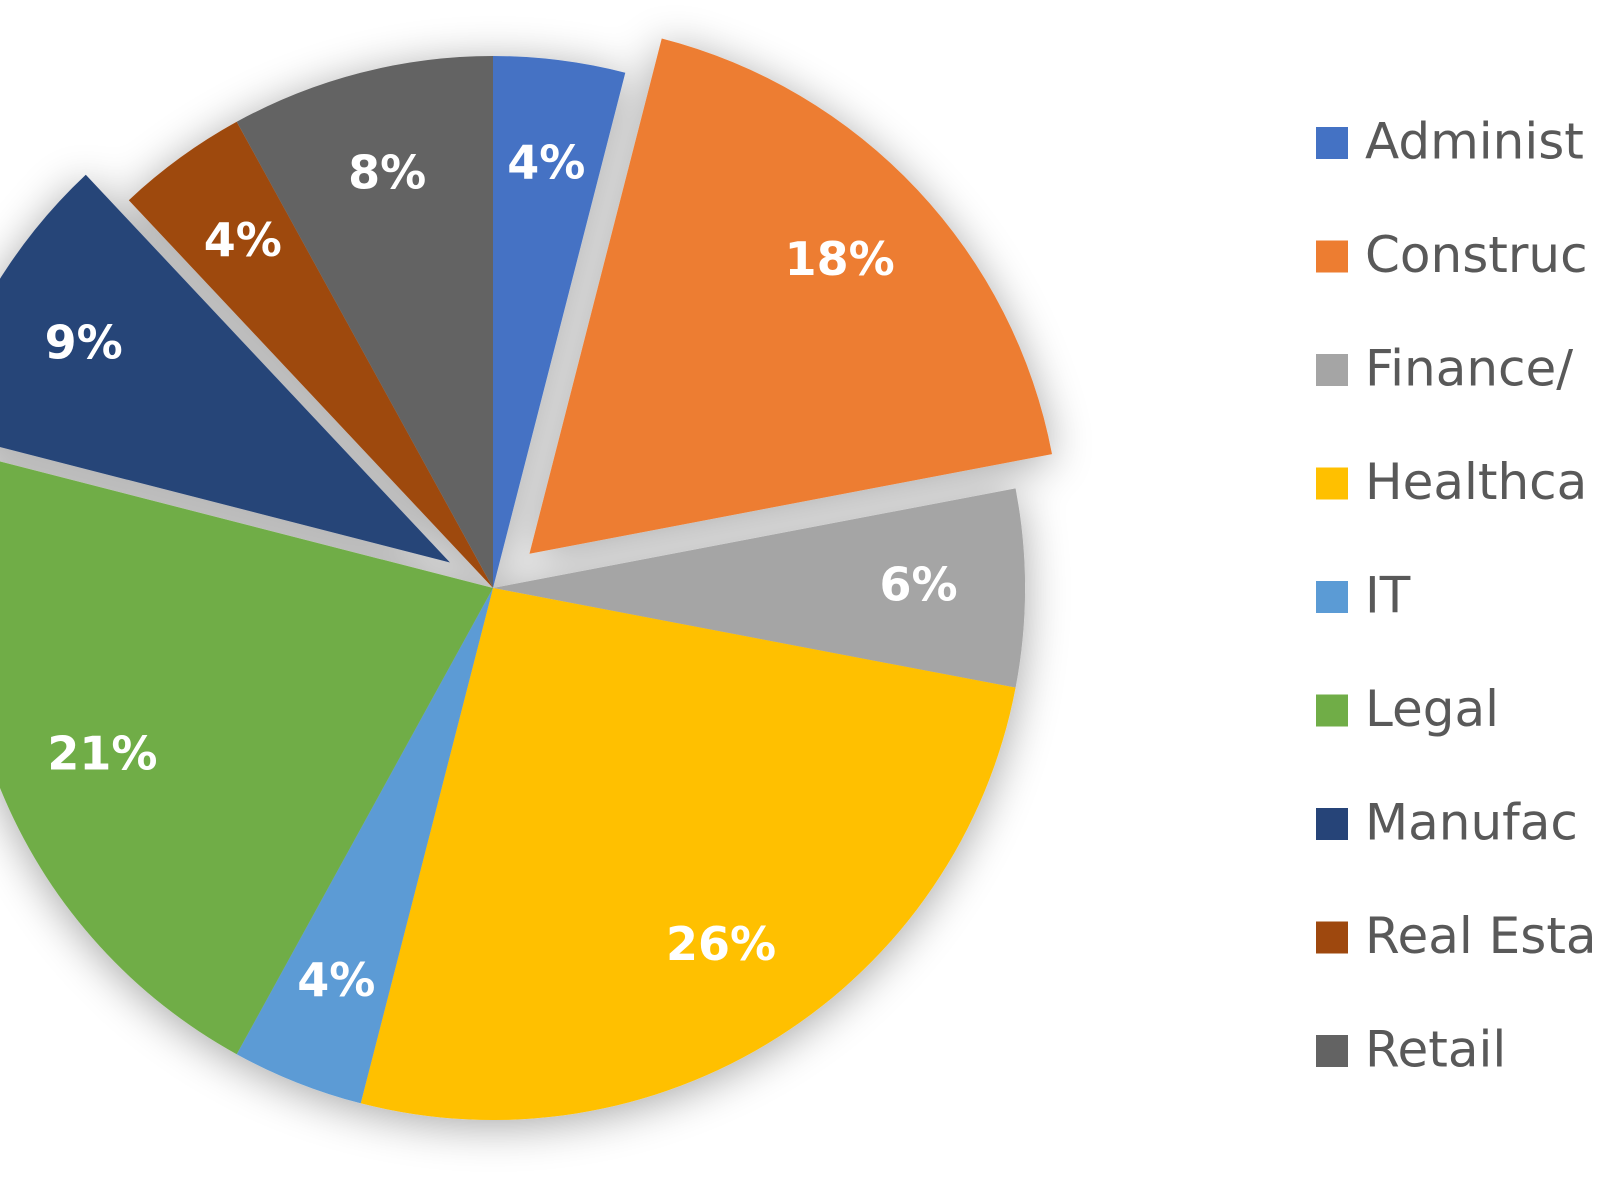  I want to click on legend-label: Construc, so click(1476, 255).